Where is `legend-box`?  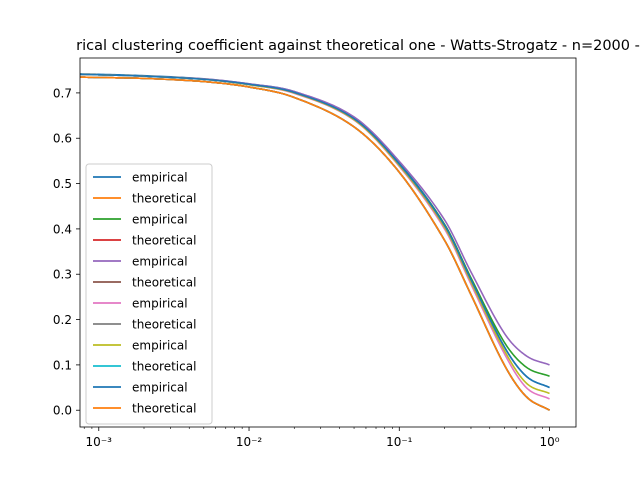 legend-box is located at coordinates (149, 294).